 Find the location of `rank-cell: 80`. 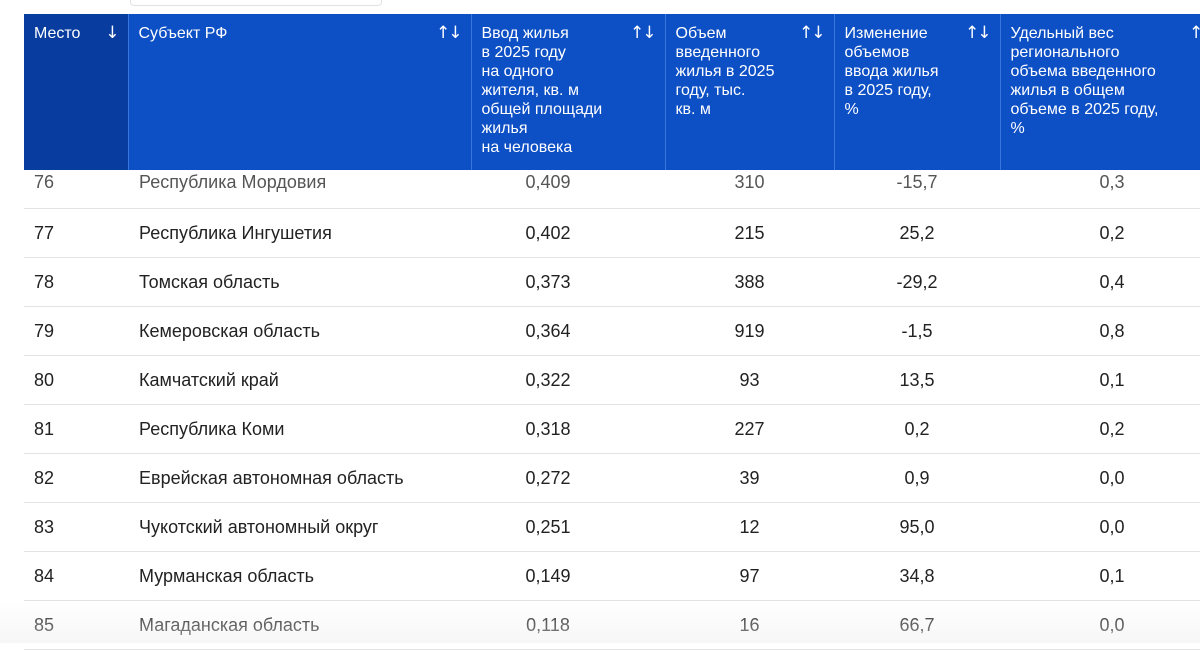

rank-cell: 80 is located at coordinates (76, 380).